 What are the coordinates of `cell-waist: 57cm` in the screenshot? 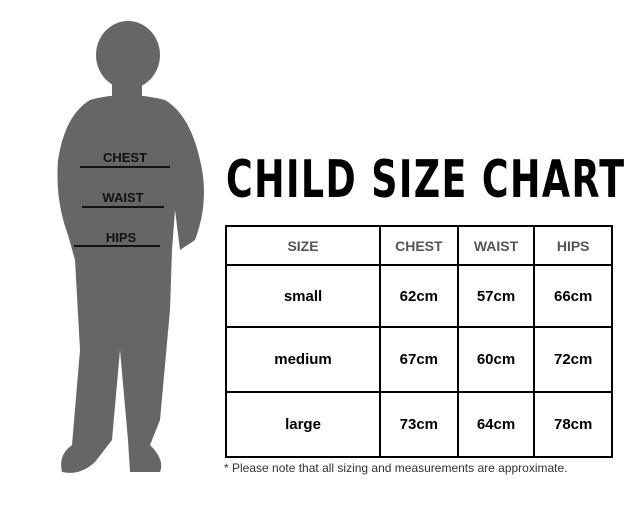 It's located at (496, 296).